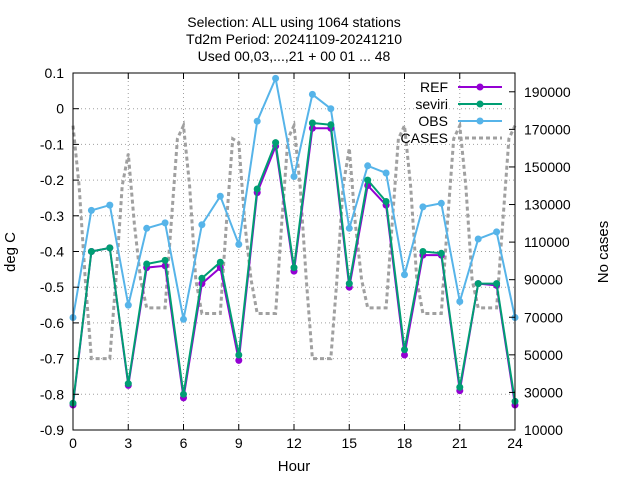 Image resolution: width=640 pixels, height=480 pixels. Describe the element at coordinates (239, 443) in the screenshot. I see `x-tick-label: 9` at that location.